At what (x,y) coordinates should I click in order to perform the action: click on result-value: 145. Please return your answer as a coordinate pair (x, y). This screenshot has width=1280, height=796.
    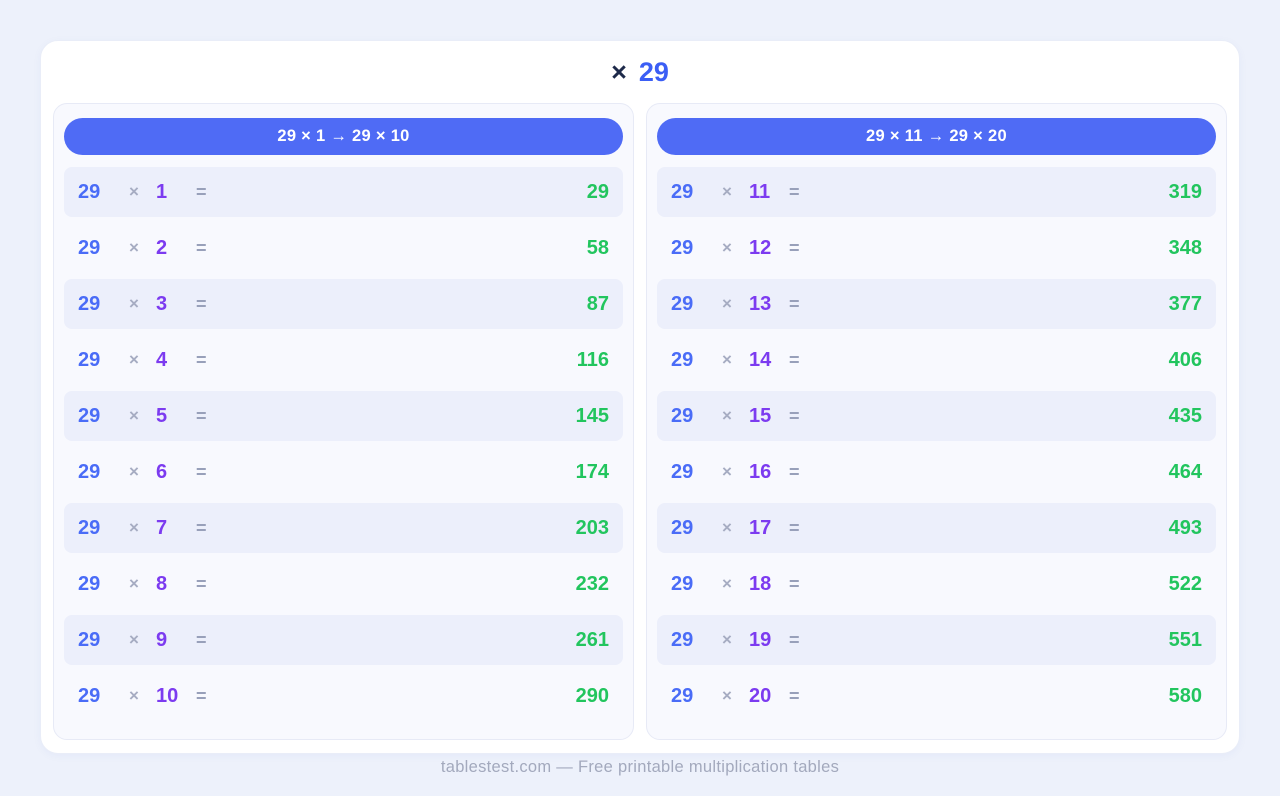
    Looking at the image, I should click on (592, 415).